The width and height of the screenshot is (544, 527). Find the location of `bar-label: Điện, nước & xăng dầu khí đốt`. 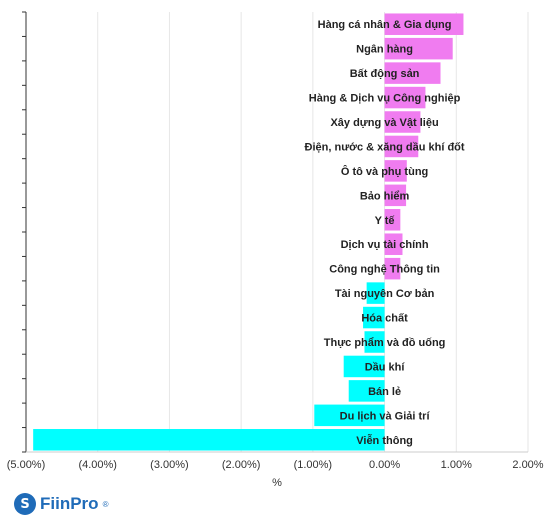

bar-label: Điện, nước & xăng dầu khí đốt is located at coordinates (385, 147).